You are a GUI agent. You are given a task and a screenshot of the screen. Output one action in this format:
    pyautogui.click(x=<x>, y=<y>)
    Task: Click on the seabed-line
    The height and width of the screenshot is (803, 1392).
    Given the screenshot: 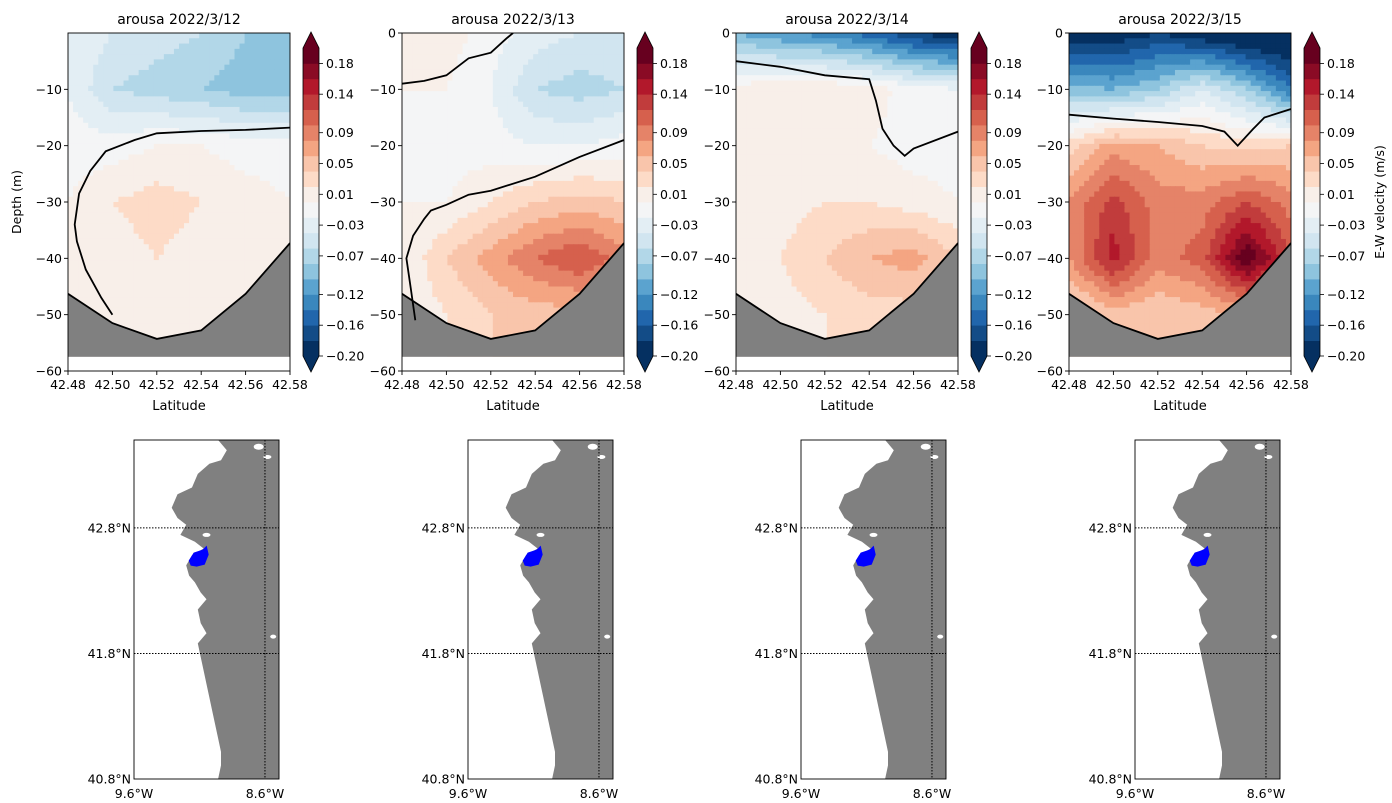 What is the action you would take?
    pyautogui.click(x=1180, y=291)
    